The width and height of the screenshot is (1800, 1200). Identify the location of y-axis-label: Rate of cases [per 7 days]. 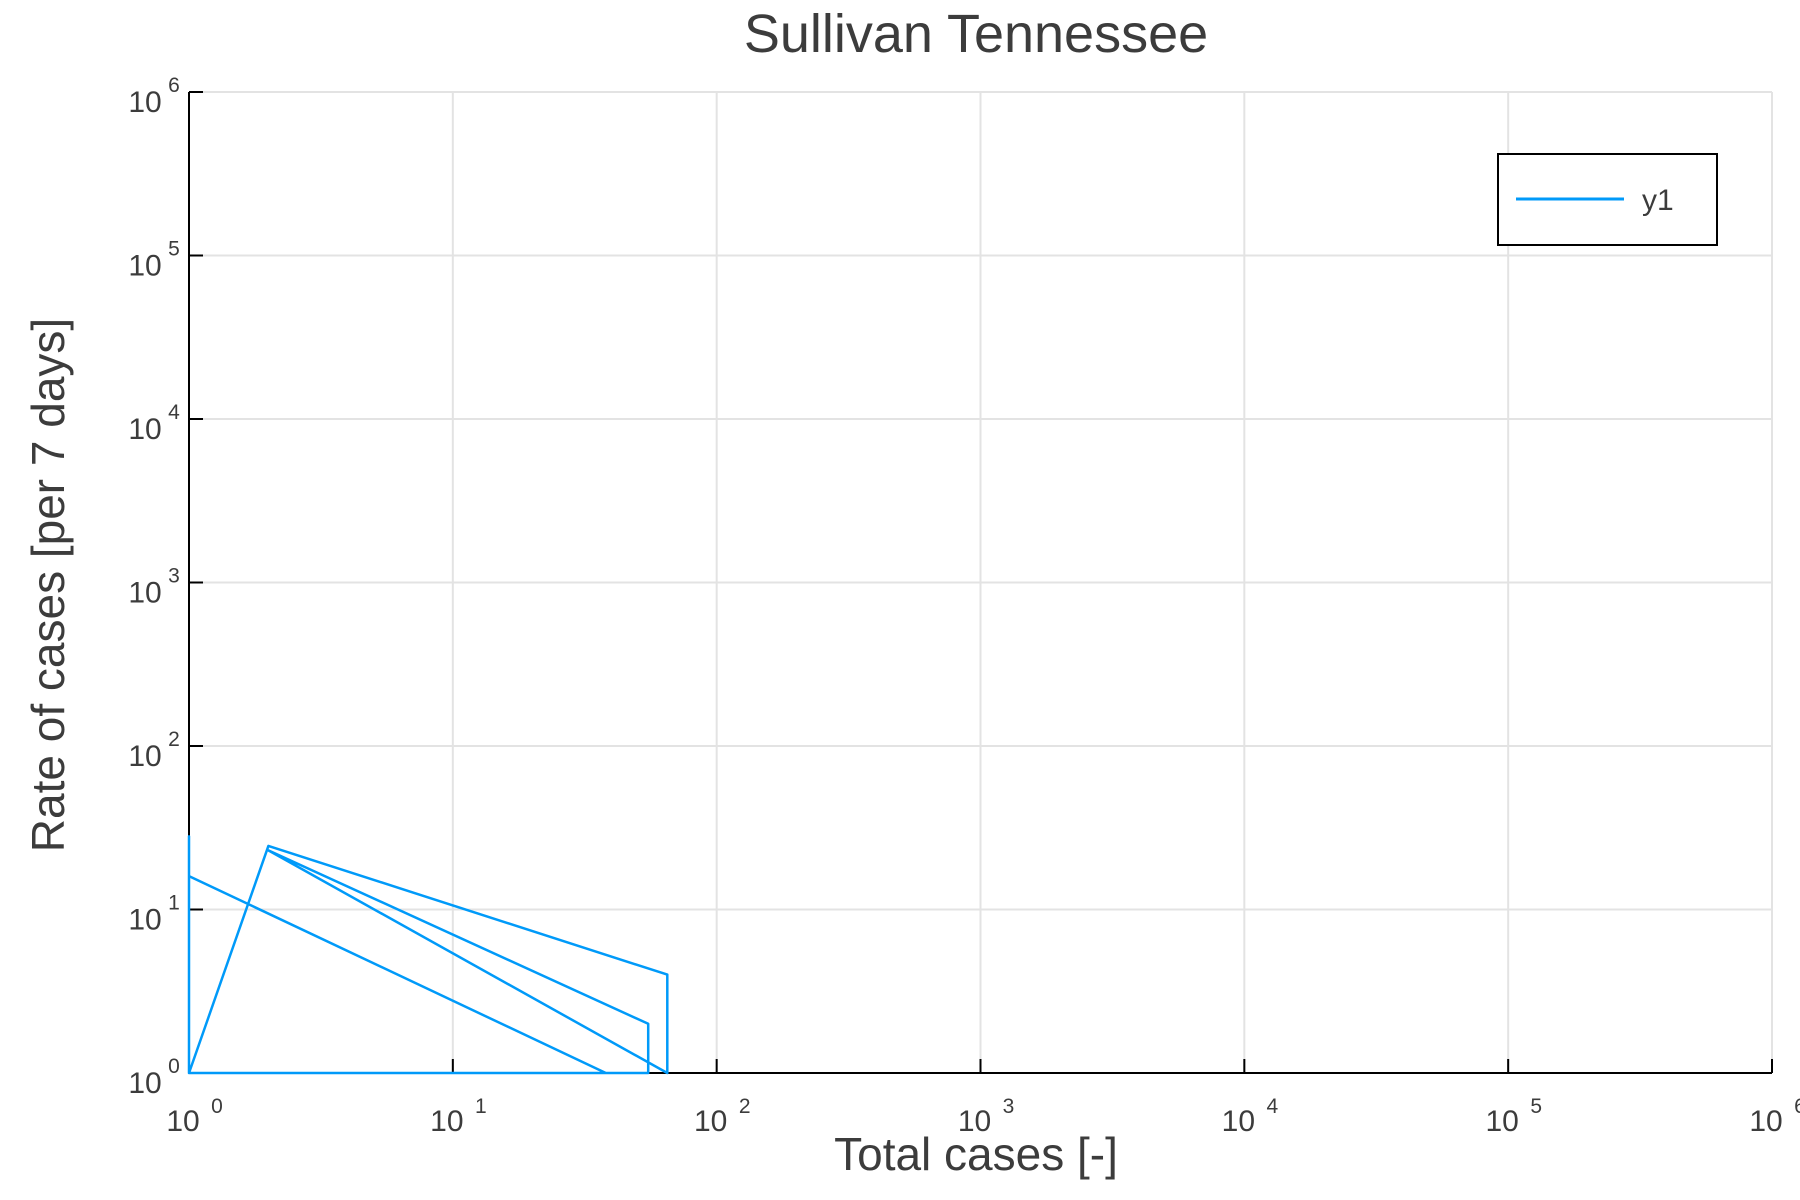
(48, 585).